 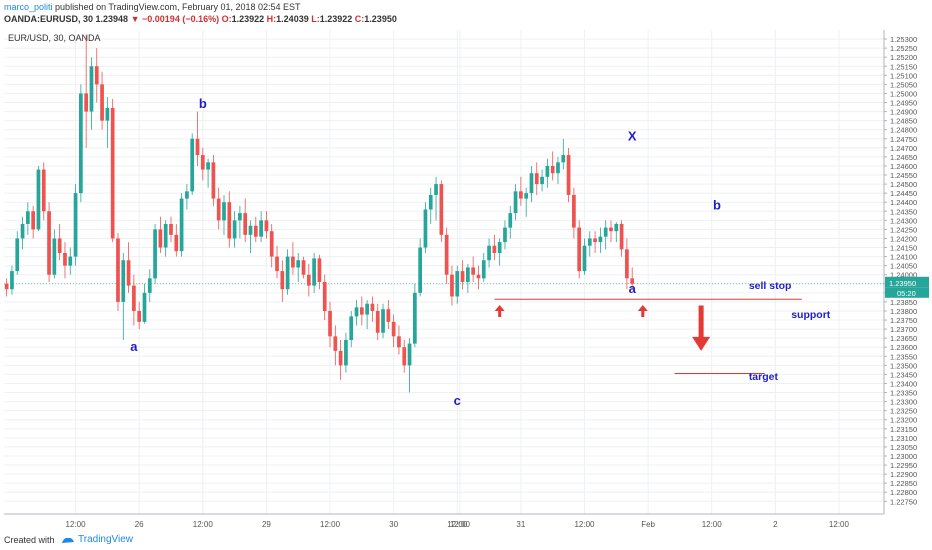 What do you see at coordinates (106, 539) in the screenshot?
I see `tradingview-brand: TradingView` at bounding box center [106, 539].